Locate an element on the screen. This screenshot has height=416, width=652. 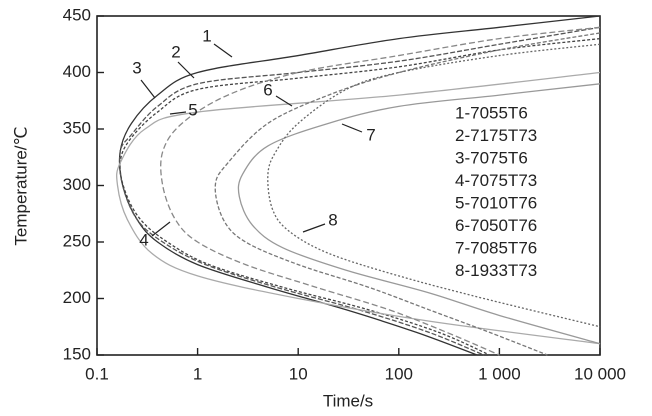
legend-entry: 8-1933T73 is located at coordinates (496, 270).